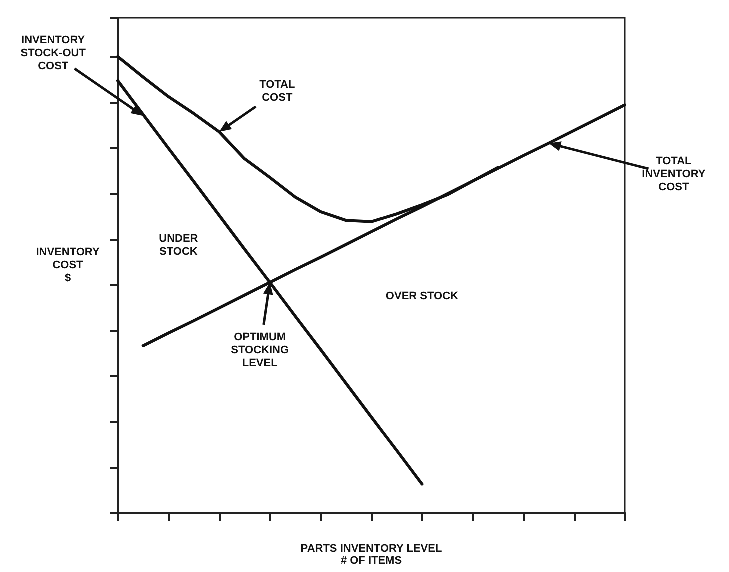 This screenshot has width=729, height=572. What do you see at coordinates (53, 54) in the screenshot?
I see `text: INVENTORY STOCK-OUT COST` at bounding box center [53, 54].